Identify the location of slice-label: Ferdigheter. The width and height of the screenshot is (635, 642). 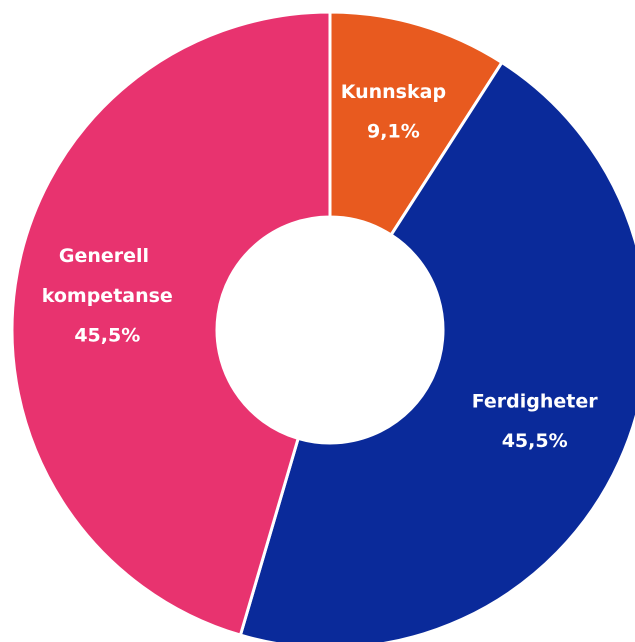
(535, 401).